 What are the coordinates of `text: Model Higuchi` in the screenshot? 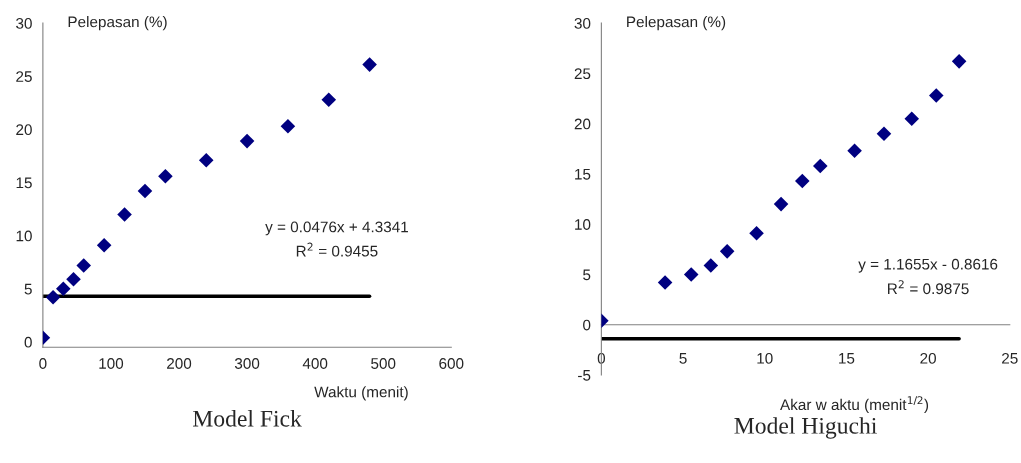 It's located at (805, 428).